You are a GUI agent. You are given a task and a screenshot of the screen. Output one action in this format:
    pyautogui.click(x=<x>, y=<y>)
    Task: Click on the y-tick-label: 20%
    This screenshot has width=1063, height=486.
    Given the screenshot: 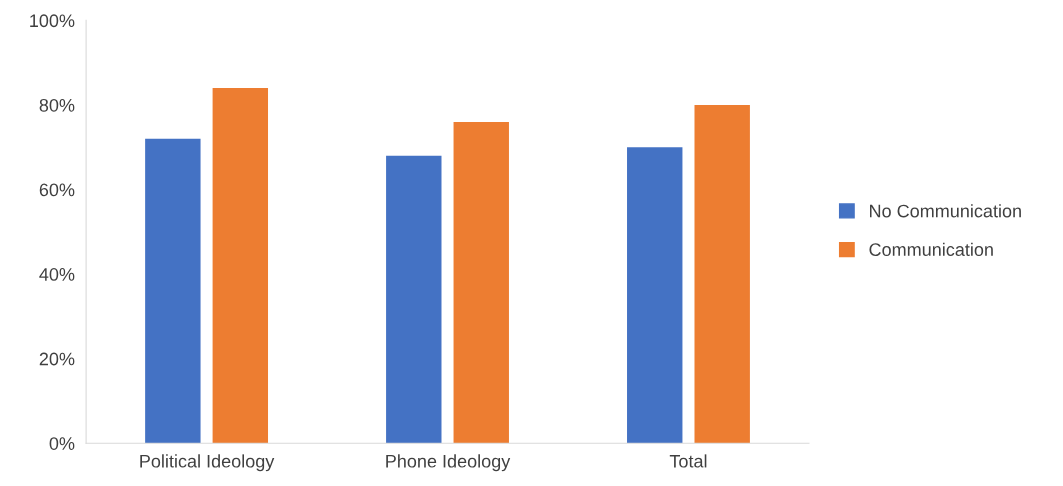 What is the action you would take?
    pyautogui.click(x=57, y=359)
    